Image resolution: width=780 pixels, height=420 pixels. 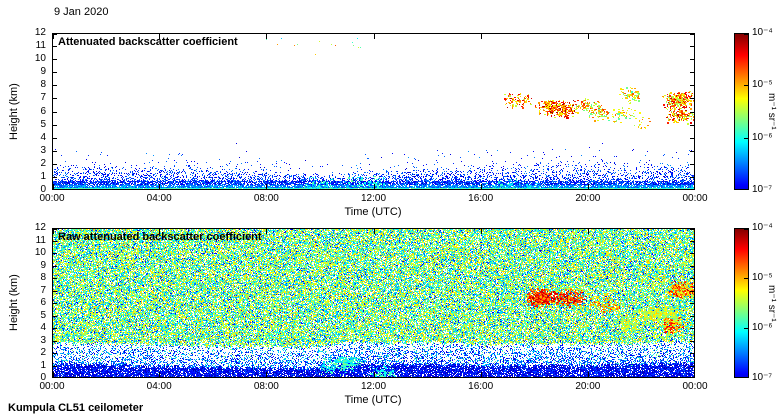 What do you see at coordinates (771, 303) in the screenshot?
I see `colorbar2-unit-label: m⁻¹ sr⁻¹` at bounding box center [771, 303].